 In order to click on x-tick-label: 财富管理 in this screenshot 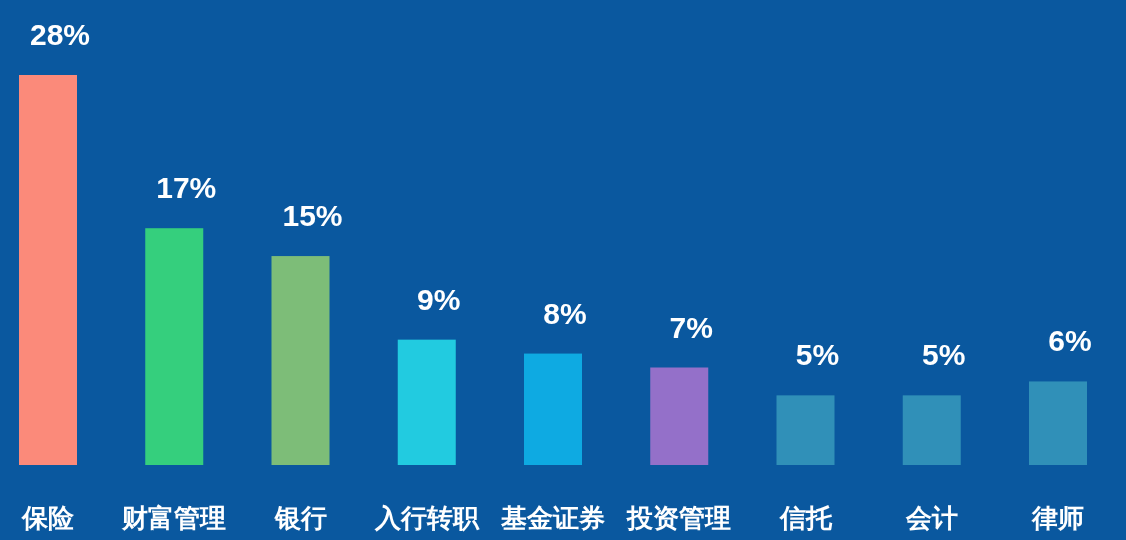, I will do `click(174, 518)`.